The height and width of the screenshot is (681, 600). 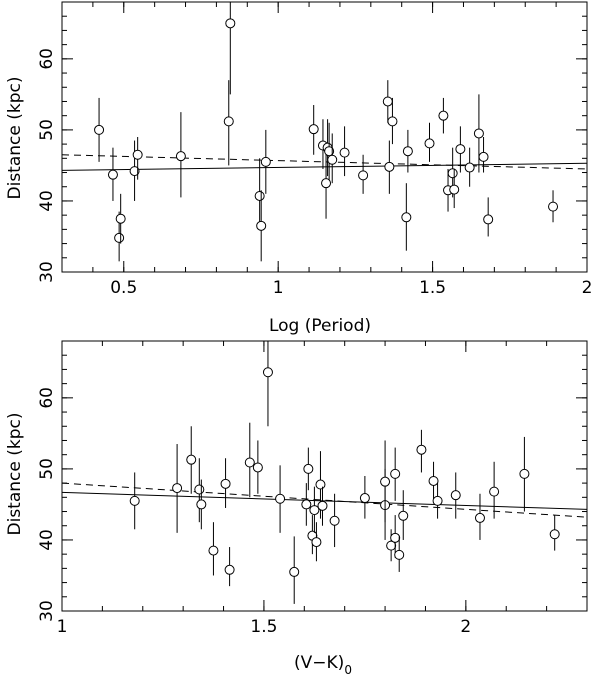 What do you see at coordinates (123, 288) in the screenshot?
I see `x-tick-label: 0.5` at bounding box center [123, 288].